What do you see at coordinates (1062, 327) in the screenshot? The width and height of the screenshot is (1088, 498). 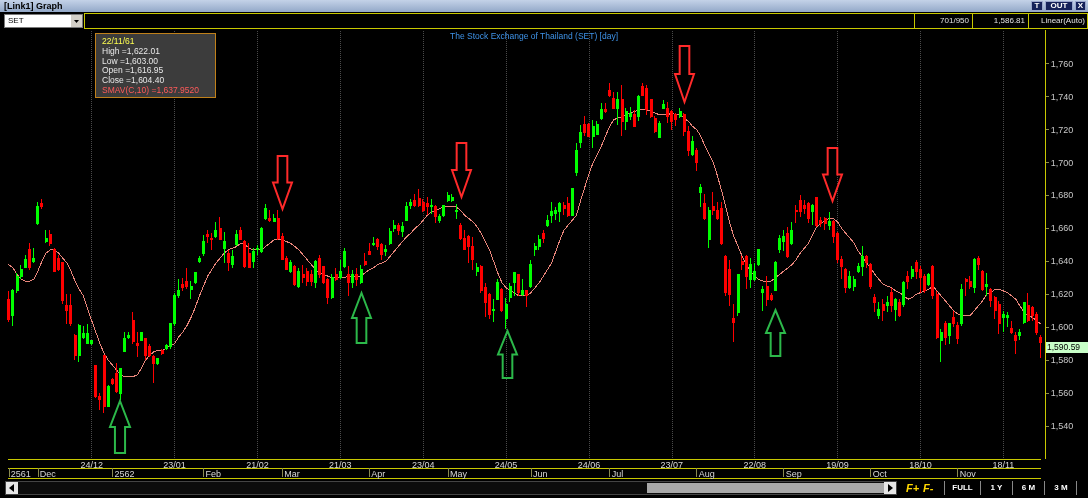 I see `y-tick-label: 1,600` at bounding box center [1062, 327].